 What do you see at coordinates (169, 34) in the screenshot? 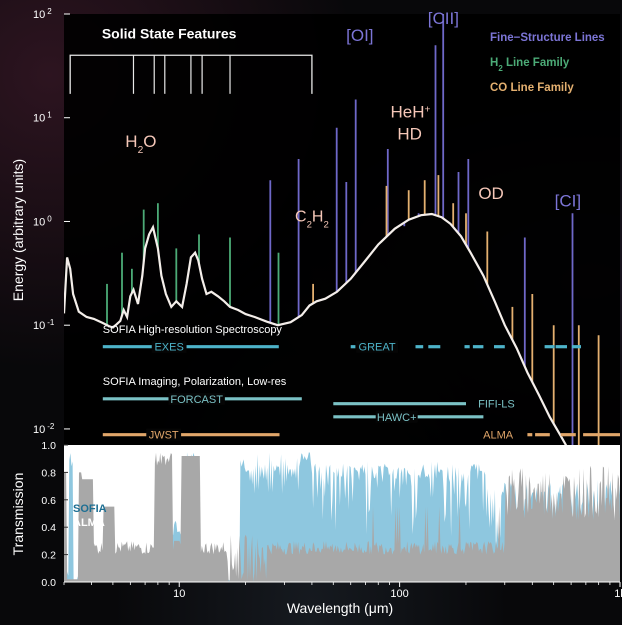
I see `solid-state-features-label: Solid State Features` at bounding box center [169, 34].